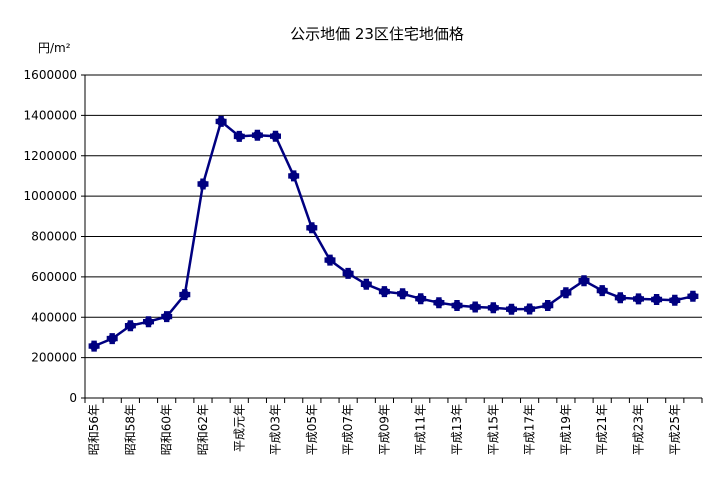 The image size is (723, 488). Describe the element at coordinates (566, 429) in the screenshot. I see `x-tick-label: 平成19年` at that location.